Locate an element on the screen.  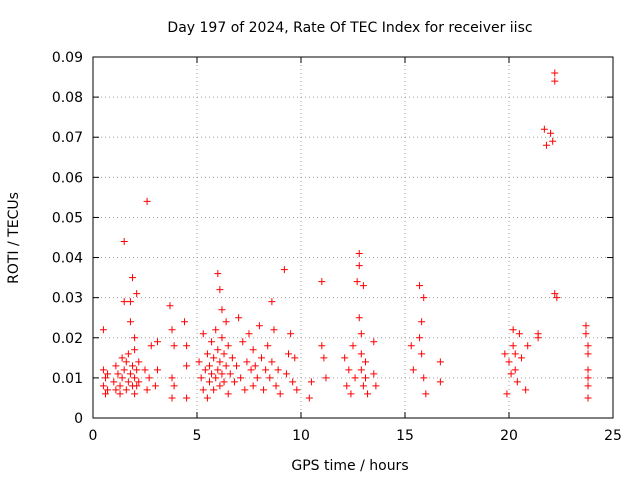
x-tick-label: 0 is located at coordinates (93, 436).